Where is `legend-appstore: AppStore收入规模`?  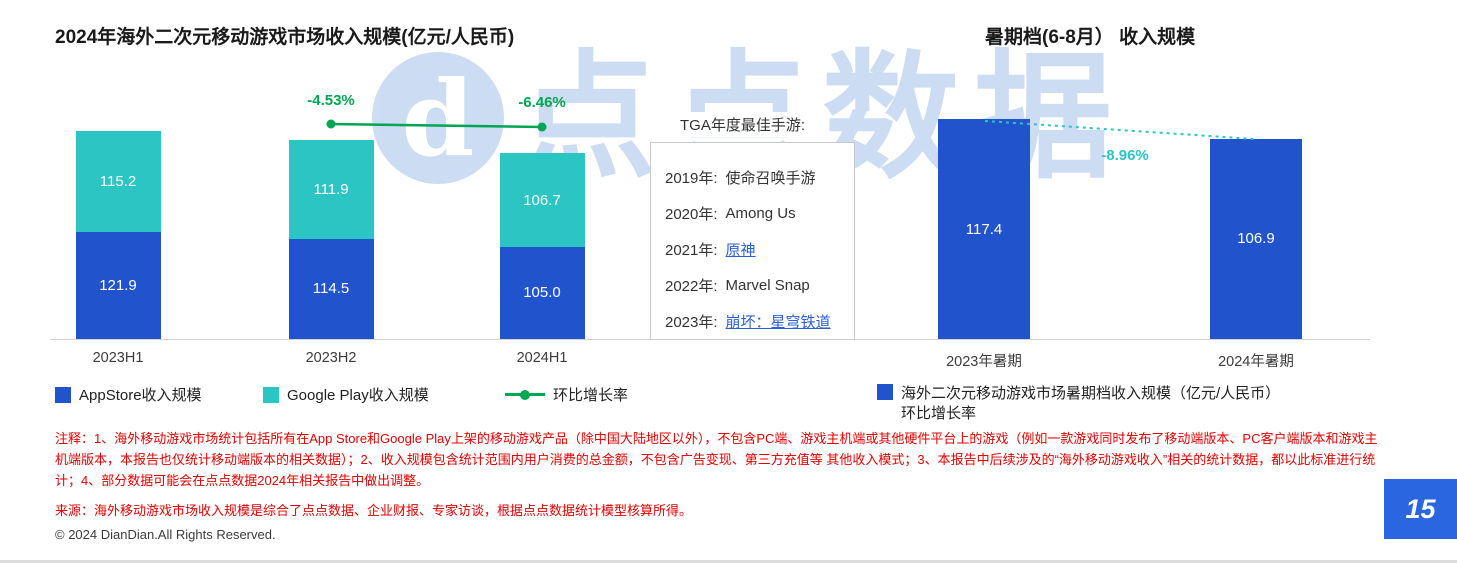
legend-appstore: AppStore收入规模 is located at coordinates (128, 394).